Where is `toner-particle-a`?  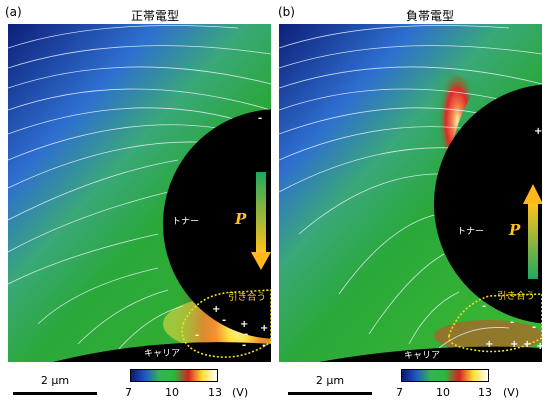
toner-particle-a is located at coordinates (217, 224).